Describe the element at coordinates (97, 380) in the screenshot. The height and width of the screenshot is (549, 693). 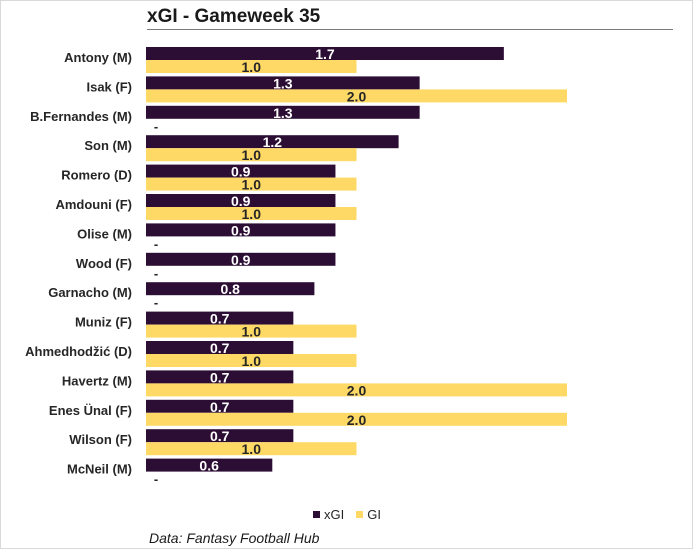
I see `category-label-havertz-m: Havertz (M)` at that location.